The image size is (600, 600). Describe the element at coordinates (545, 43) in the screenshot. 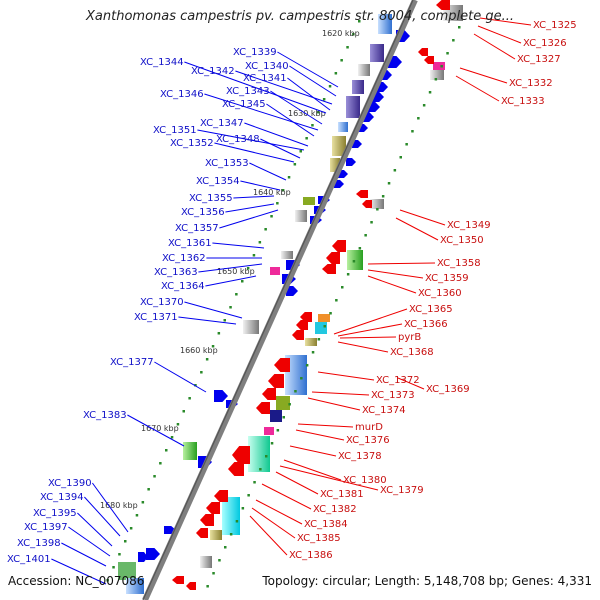

I see `gene-label-xc_1326: XC_1326` at that location.